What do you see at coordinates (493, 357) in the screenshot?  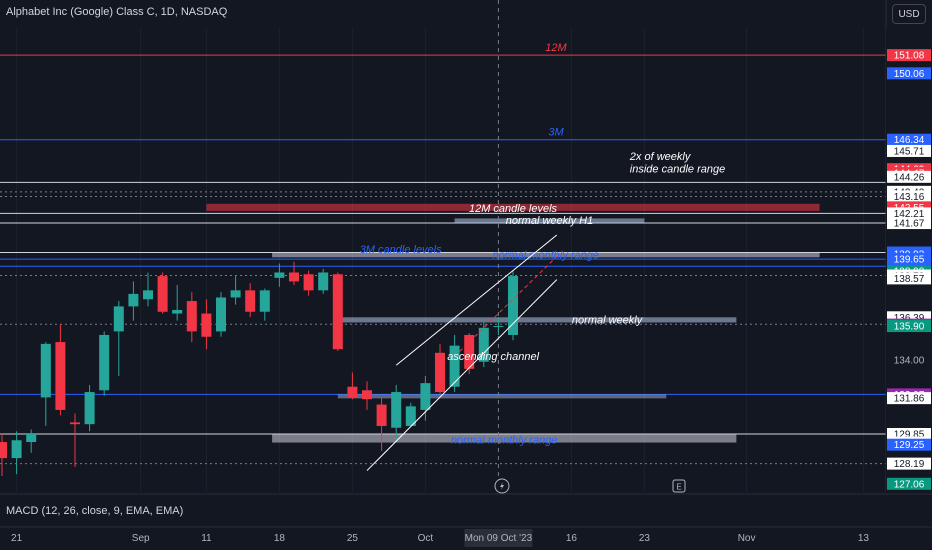 I see `chart-annotation: ascending channel` at bounding box center [493, 357].